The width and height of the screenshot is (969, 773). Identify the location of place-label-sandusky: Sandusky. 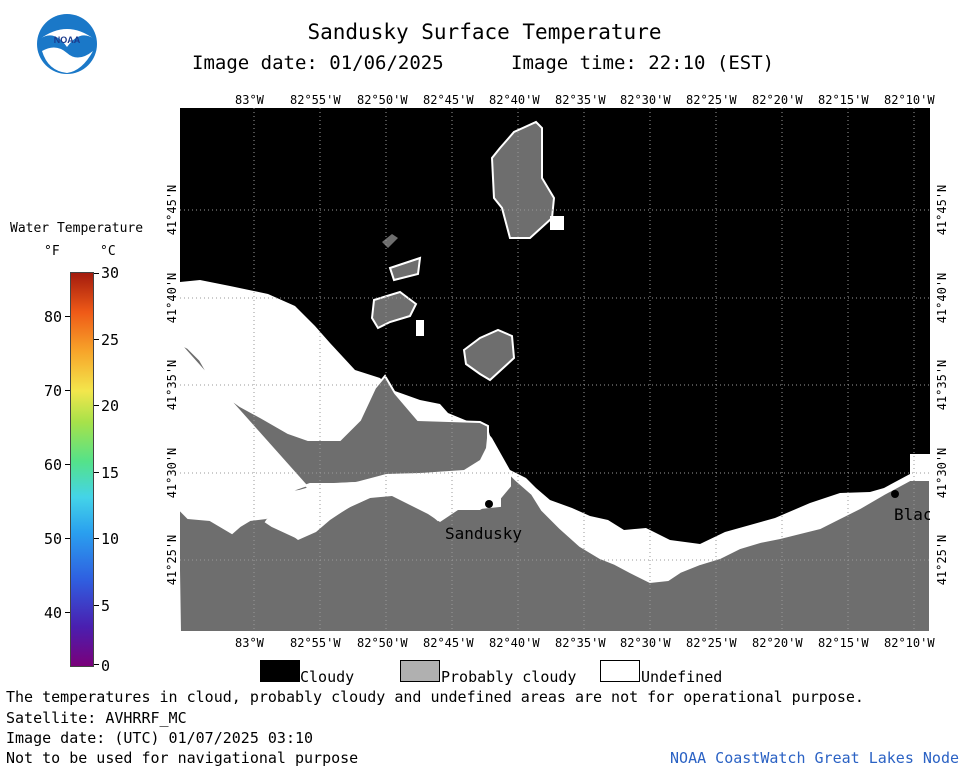
(484, 533).